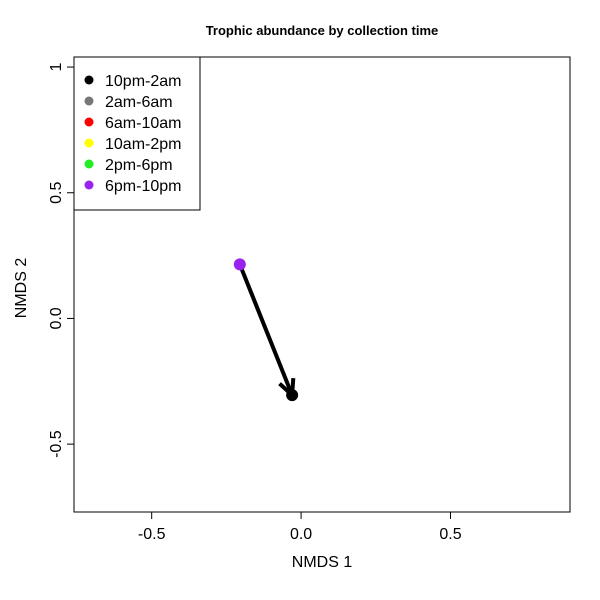 The width and height of the screenshot is (600, 600). Describe the element at coordinates (450, 534) in the screenshot. I see `x-tick-label: 0.5` at that location.